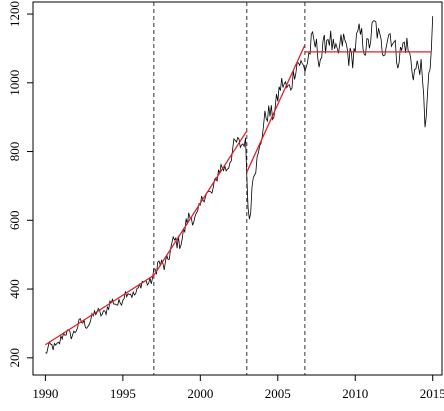 This screenshot has height=411, width=444. I want to click on y-tick-label: 800, so click(14, 152).